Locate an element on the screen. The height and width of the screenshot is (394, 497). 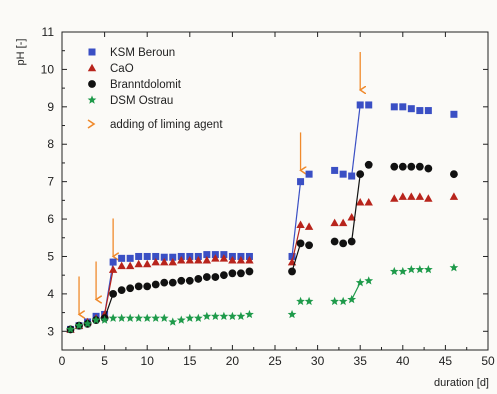
x-tick-label: 20 is located at coordinates (233, 361).